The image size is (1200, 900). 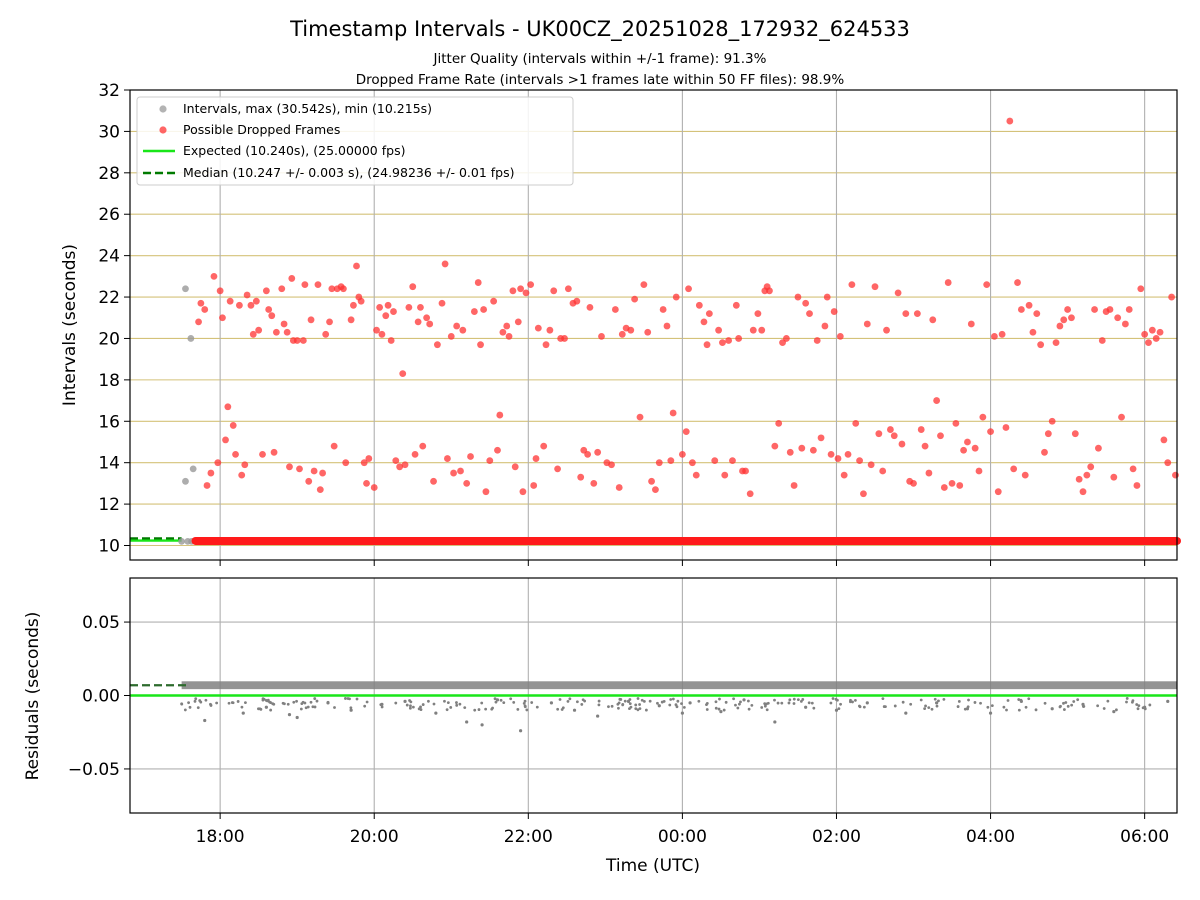 I want to click on top-y-tick-label: 22, so click(x=109, y=298).